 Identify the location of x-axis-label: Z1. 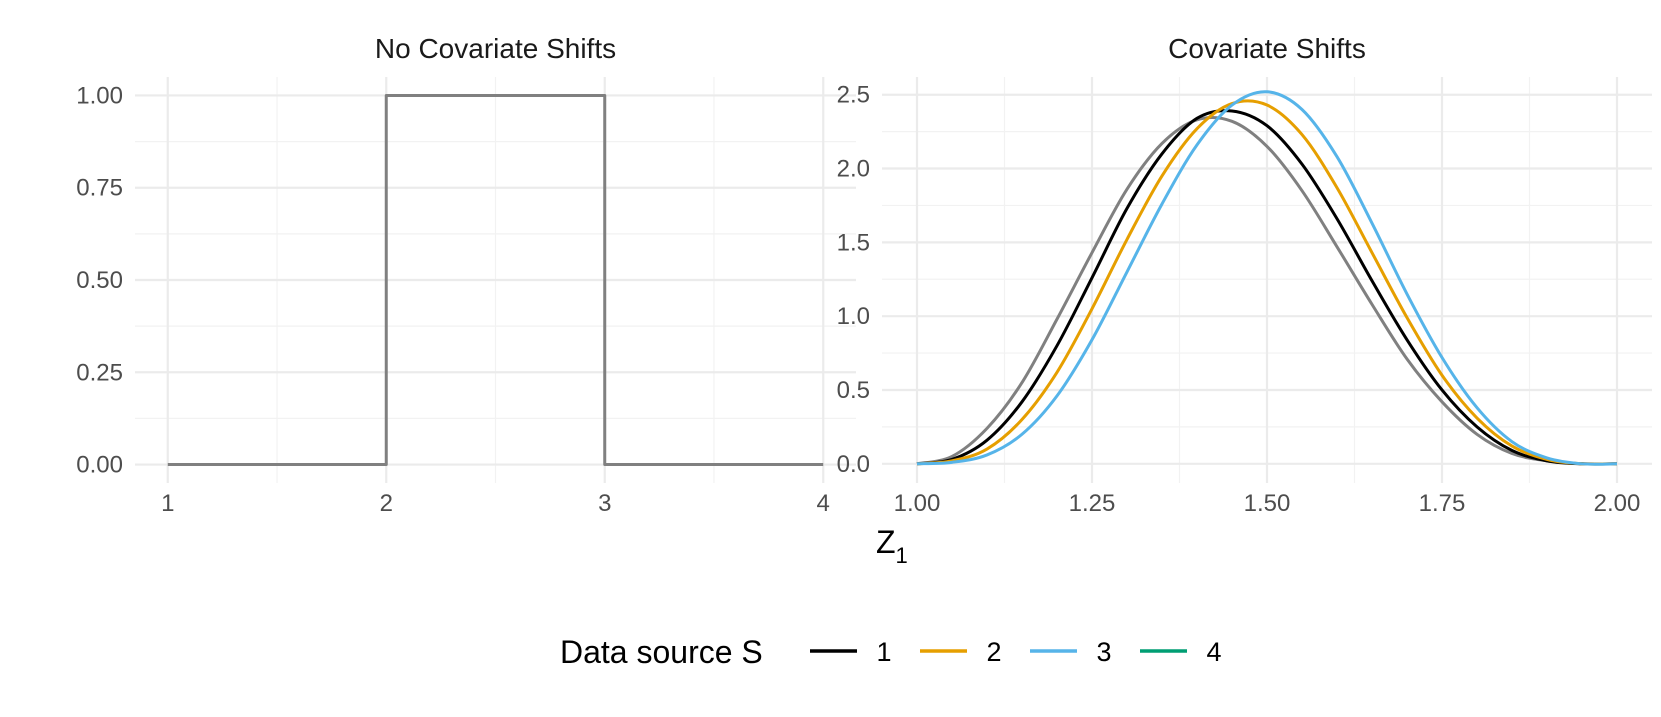
(892, 546).